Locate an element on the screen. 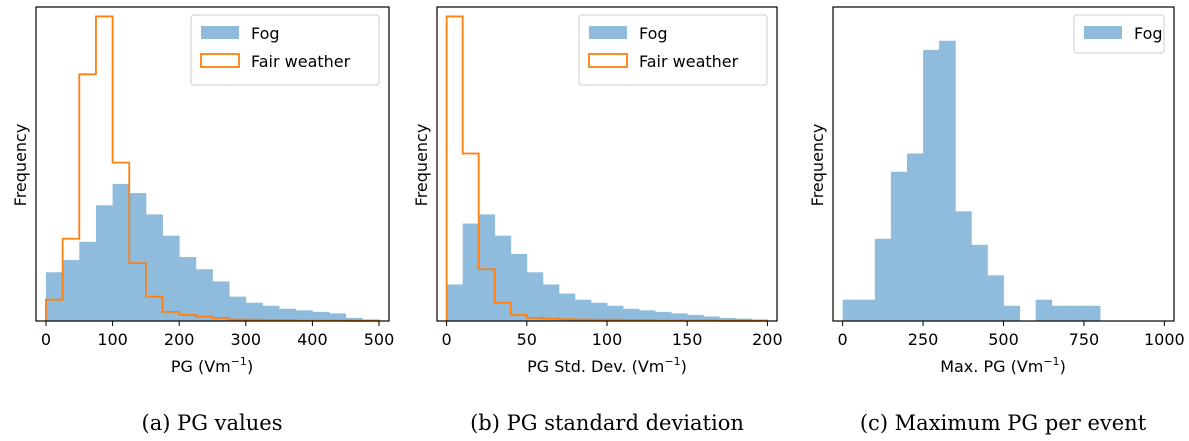 This screenshot has height=441, width=1189. caption: (b) PG standard deviation is located at coordinates (607, 423).